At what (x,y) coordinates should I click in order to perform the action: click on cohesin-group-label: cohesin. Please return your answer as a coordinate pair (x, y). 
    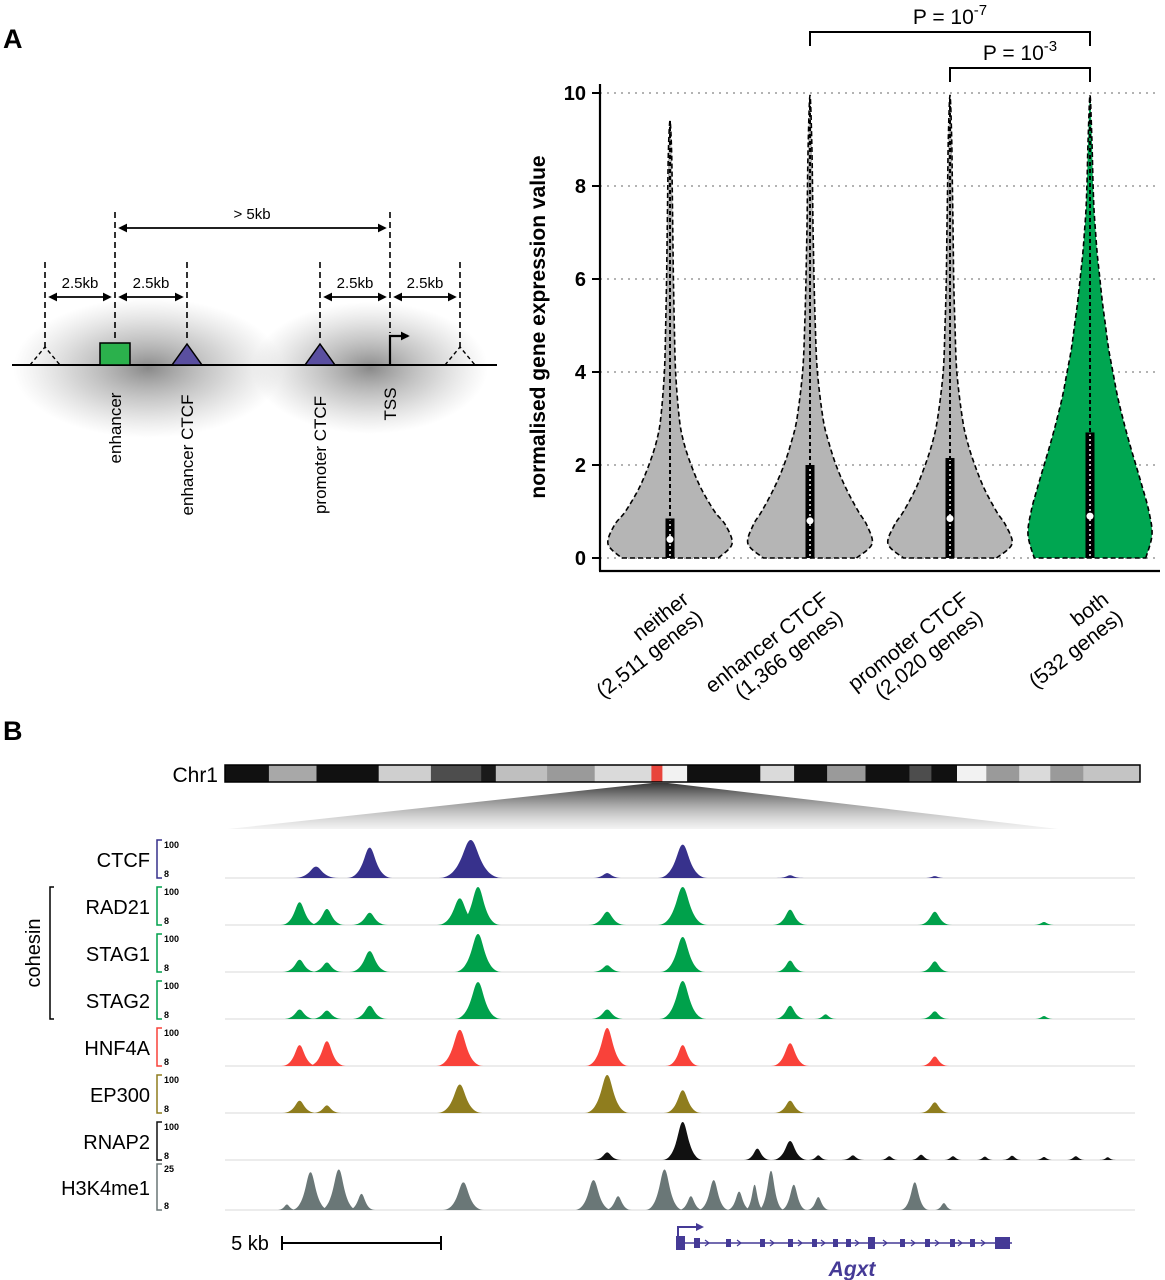
    Looking at the image, I should click on (34, 953).